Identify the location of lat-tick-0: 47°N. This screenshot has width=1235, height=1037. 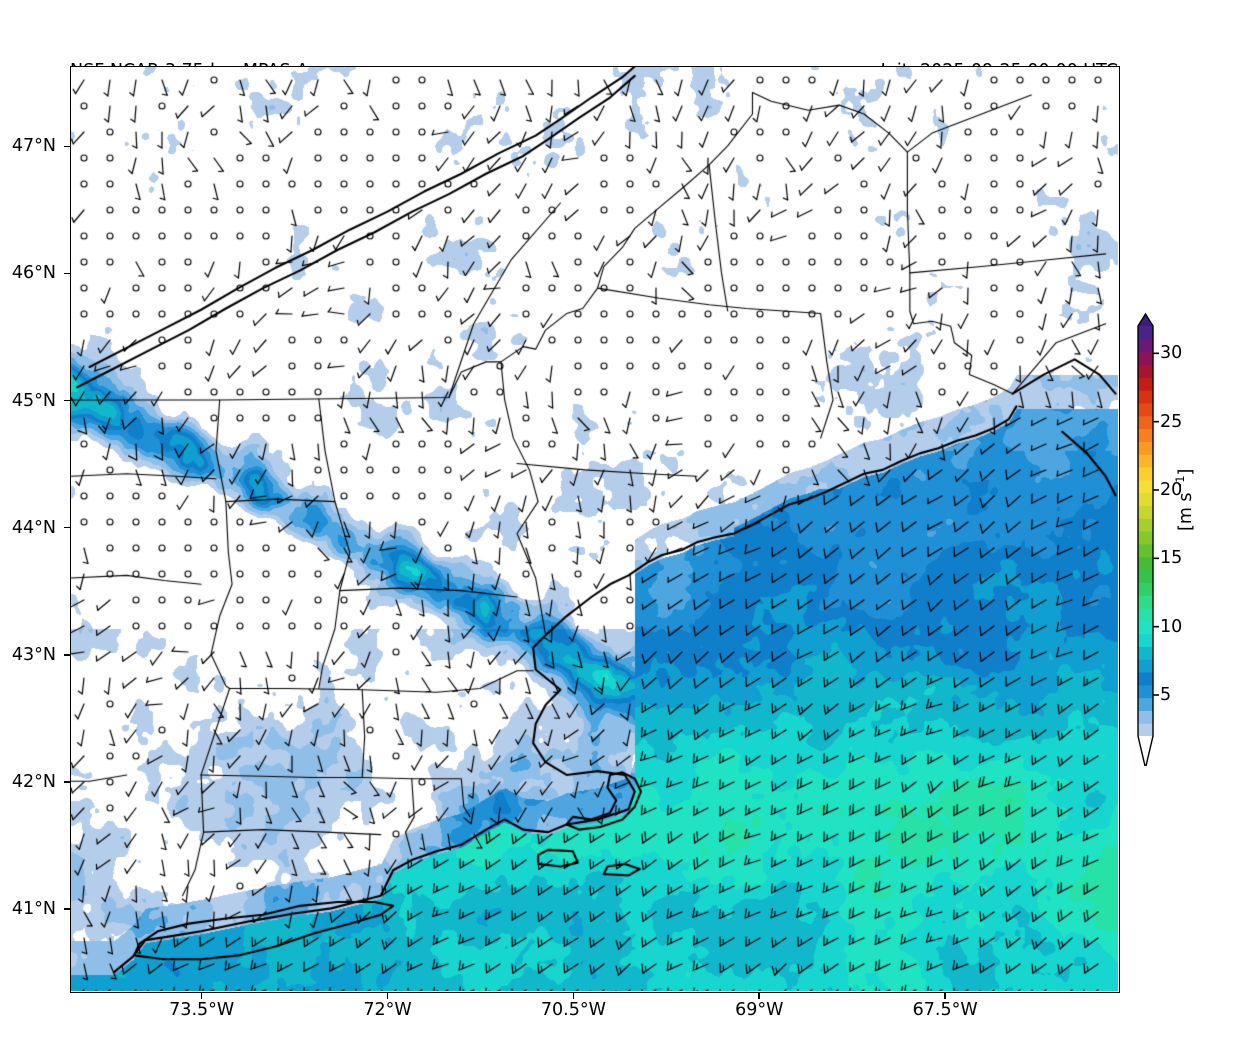
(33, 146).